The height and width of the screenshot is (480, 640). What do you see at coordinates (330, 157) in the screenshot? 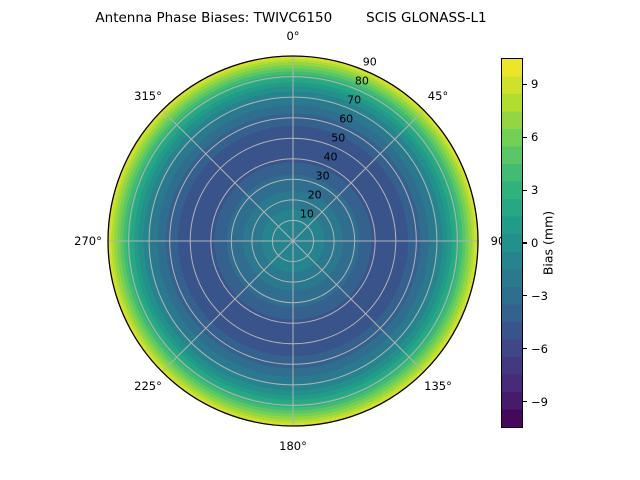
I see `radial-tick-label: 40` at bounding box center [330, 157].